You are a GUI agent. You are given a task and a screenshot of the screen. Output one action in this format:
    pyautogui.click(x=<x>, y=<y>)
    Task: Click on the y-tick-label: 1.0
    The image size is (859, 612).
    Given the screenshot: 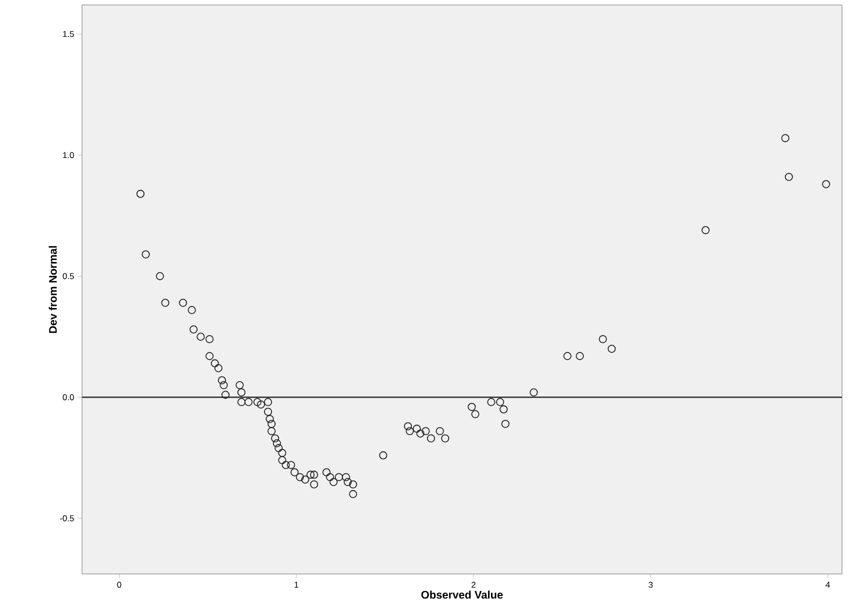 What is the action you would take?
    pyautogui.click(x=68, y=155)
    